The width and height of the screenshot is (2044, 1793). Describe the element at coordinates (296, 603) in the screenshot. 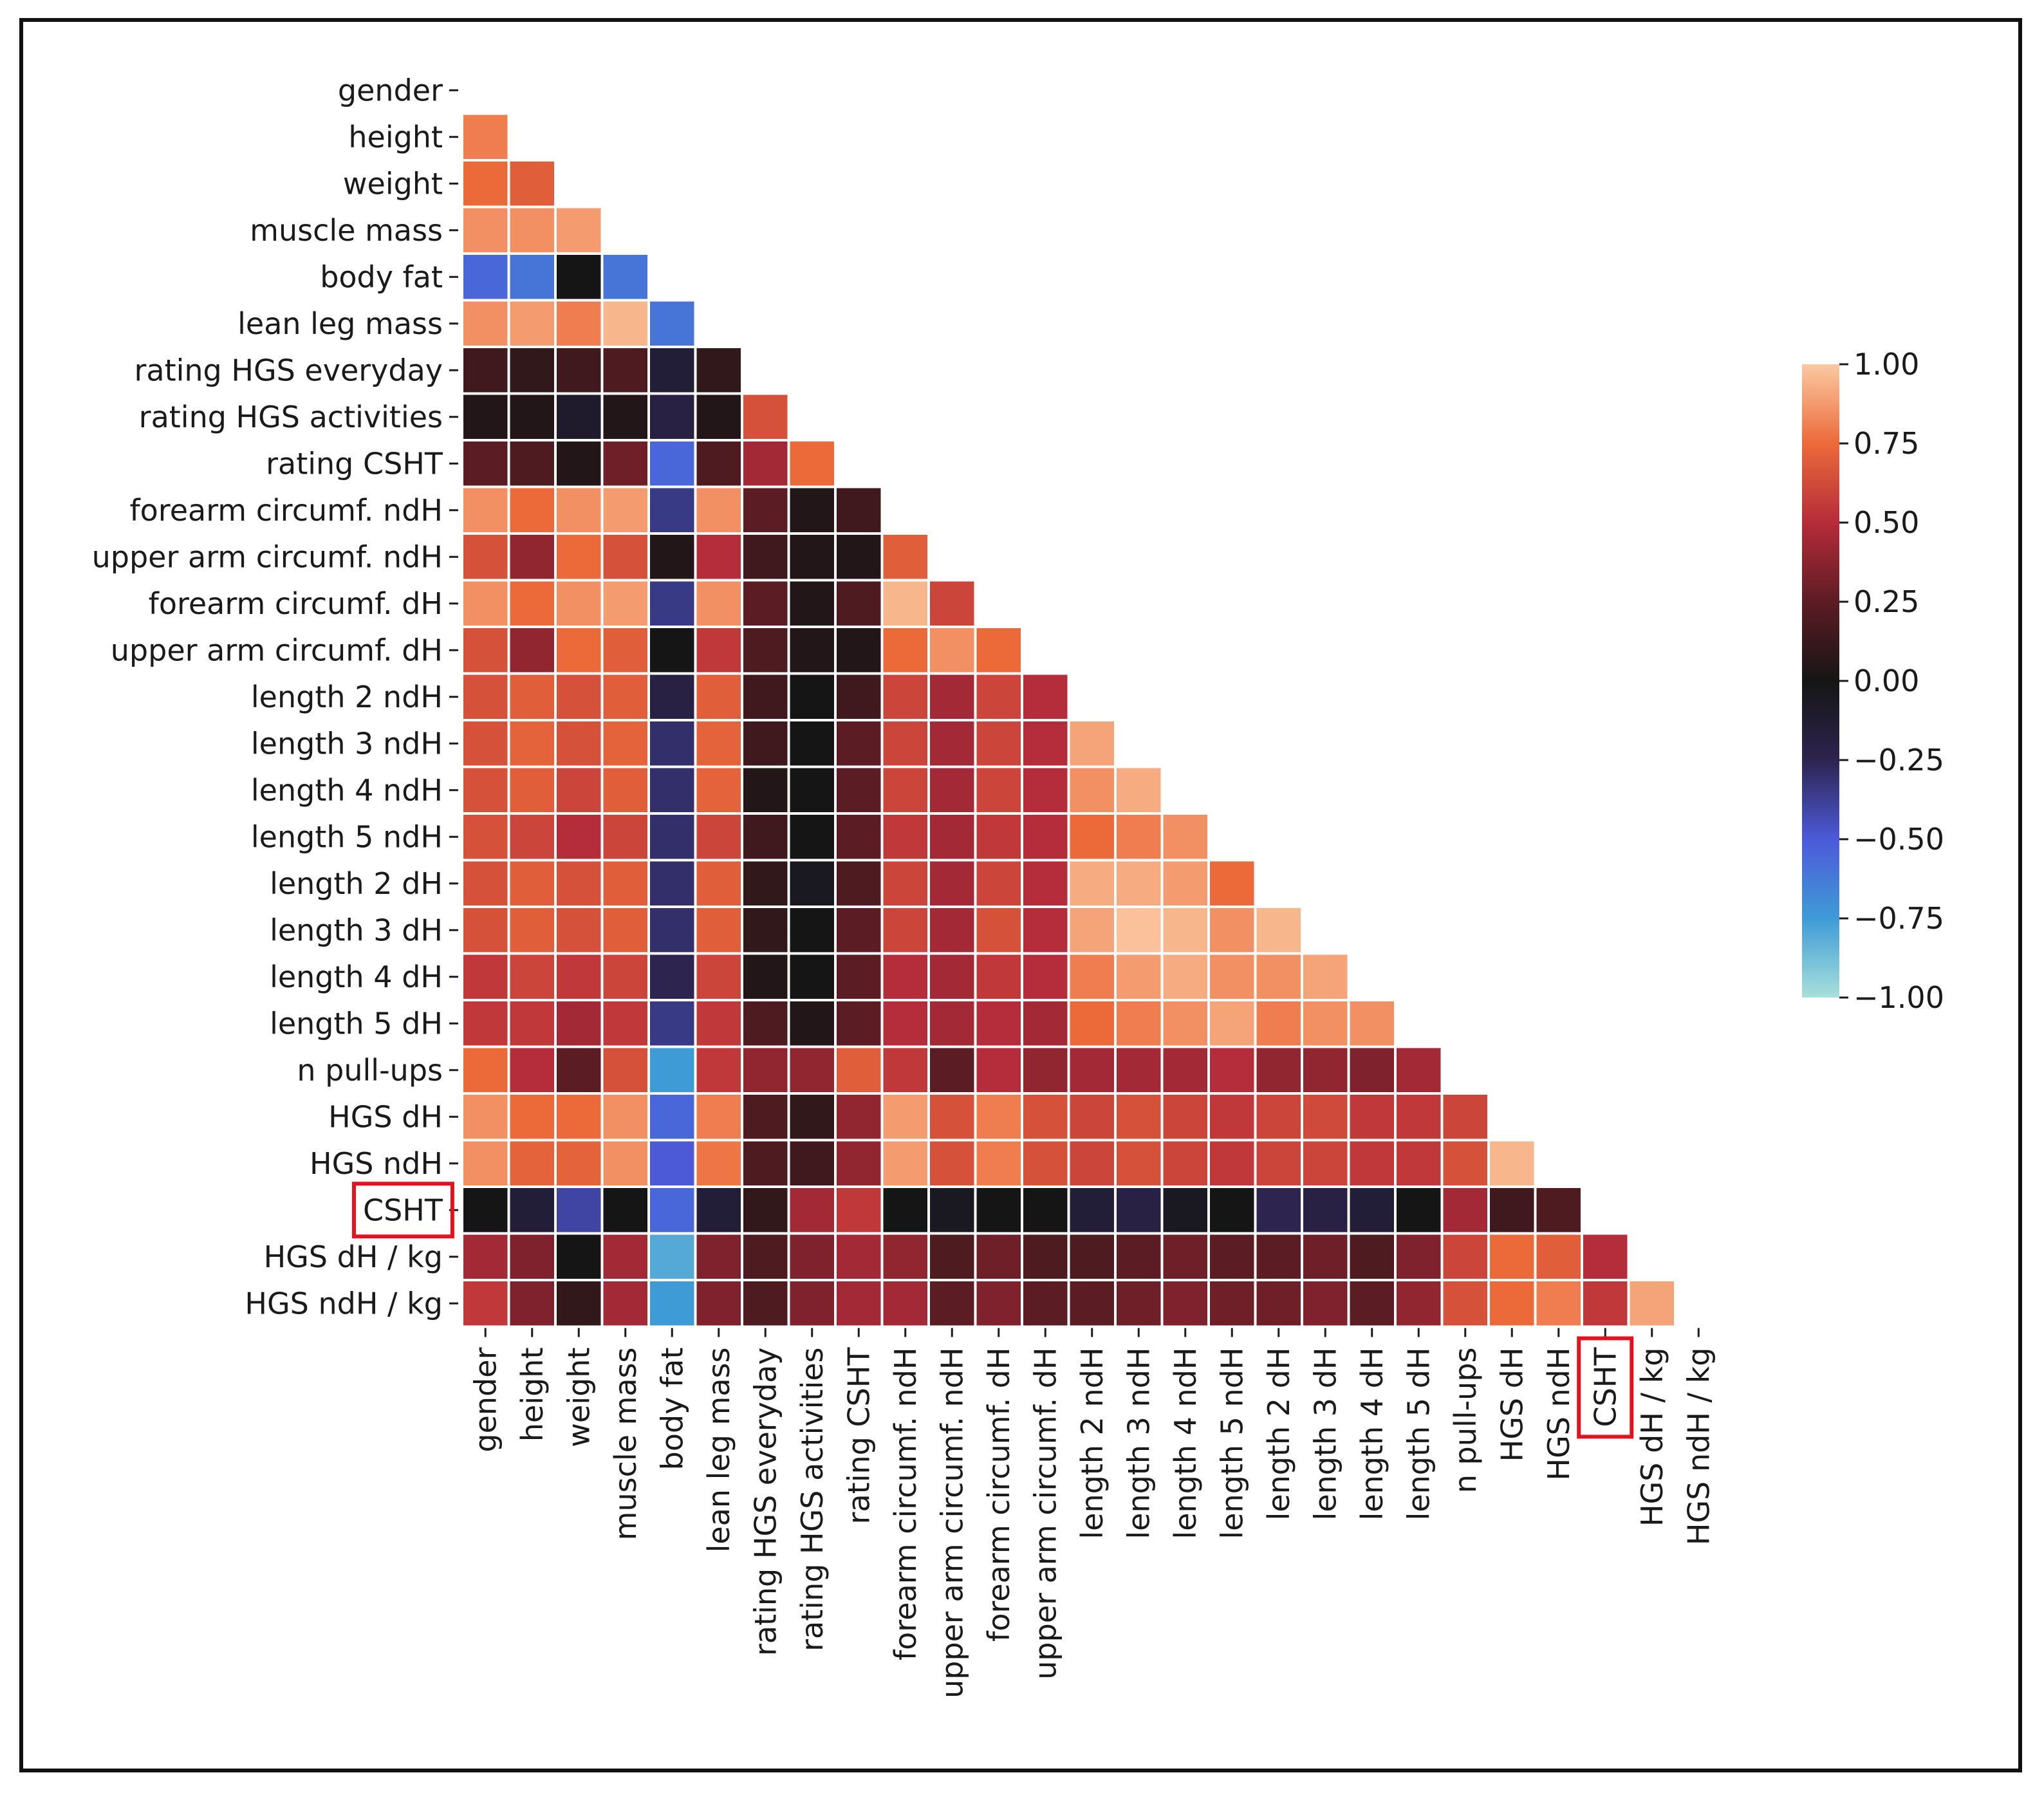

I see `y-tick-label: forearm circumf. dH` at that location.